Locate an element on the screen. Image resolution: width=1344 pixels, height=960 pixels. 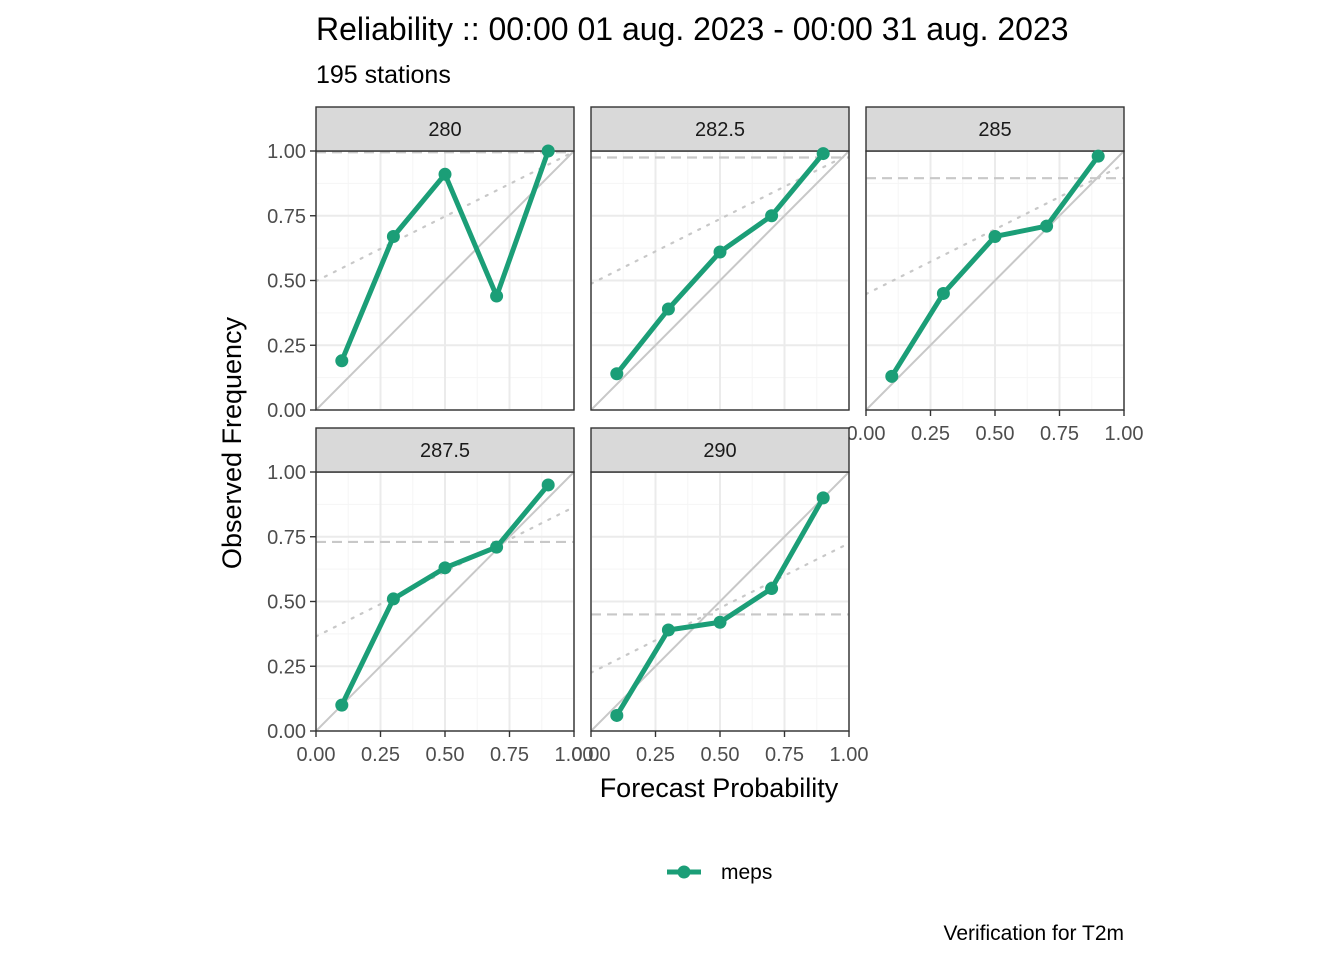
facet-strip-label: 290 is located at coordinates (719, 451).